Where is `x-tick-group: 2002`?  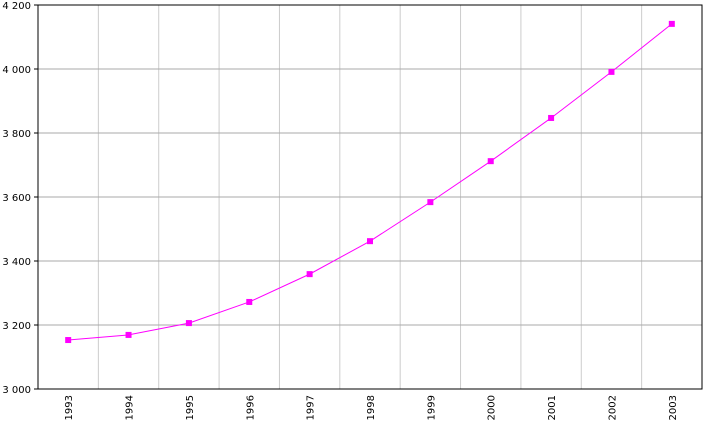 x-tick-group: 2002 is located at coordinates (612, 407).